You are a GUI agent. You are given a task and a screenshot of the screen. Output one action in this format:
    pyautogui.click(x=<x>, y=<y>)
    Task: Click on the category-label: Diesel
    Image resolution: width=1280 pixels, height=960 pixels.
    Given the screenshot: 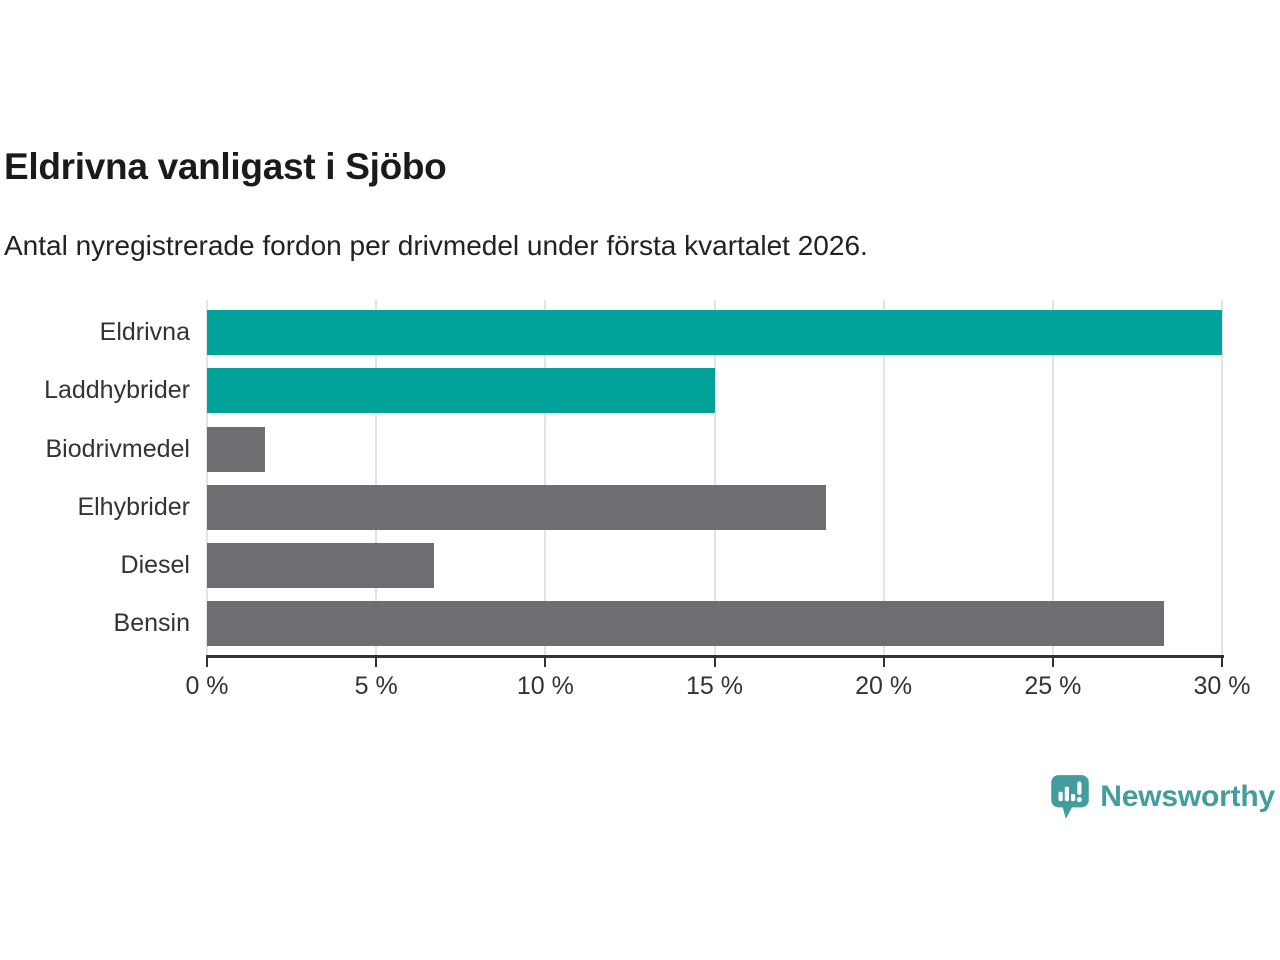 What is the action you would take?
    pyautogui.click(x=155, y=565)
    